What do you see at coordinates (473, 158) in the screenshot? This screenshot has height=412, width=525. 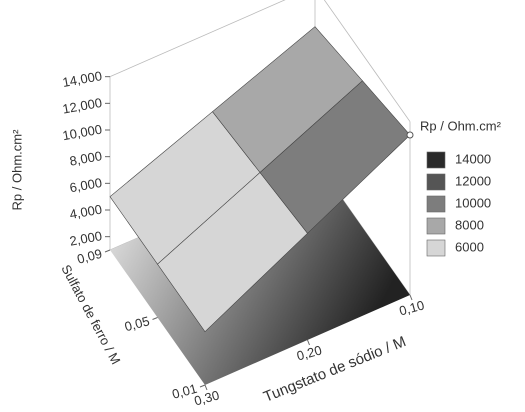 I see `legend-label: 14000` at bounding box center [473, 158].